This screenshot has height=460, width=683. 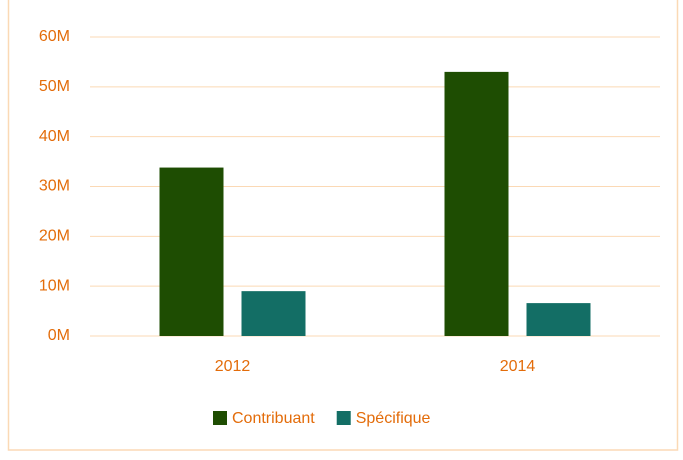 I want to click on y-tick-label: 30M, so click(x=54, y=186).